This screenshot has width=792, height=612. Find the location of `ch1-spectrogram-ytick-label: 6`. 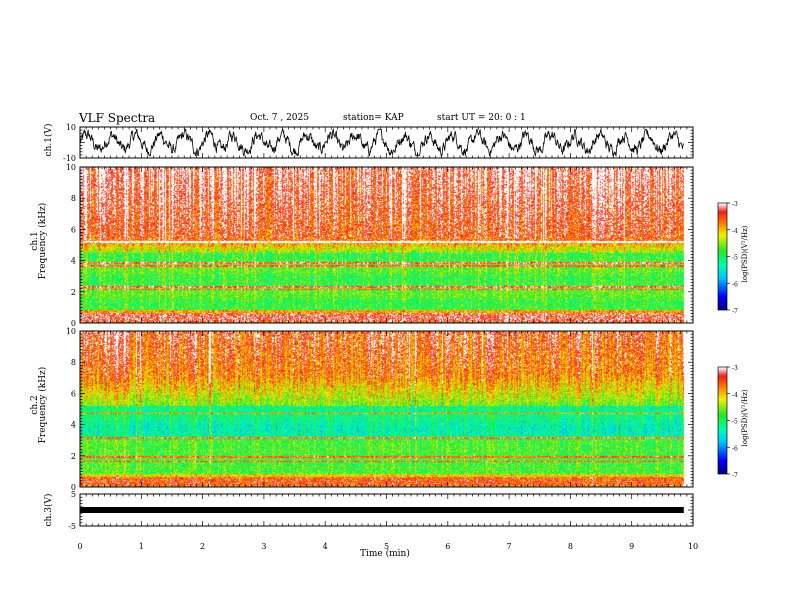

ch1-spectrogram-ytick-label: 6 is located at coordinates (73, 229).